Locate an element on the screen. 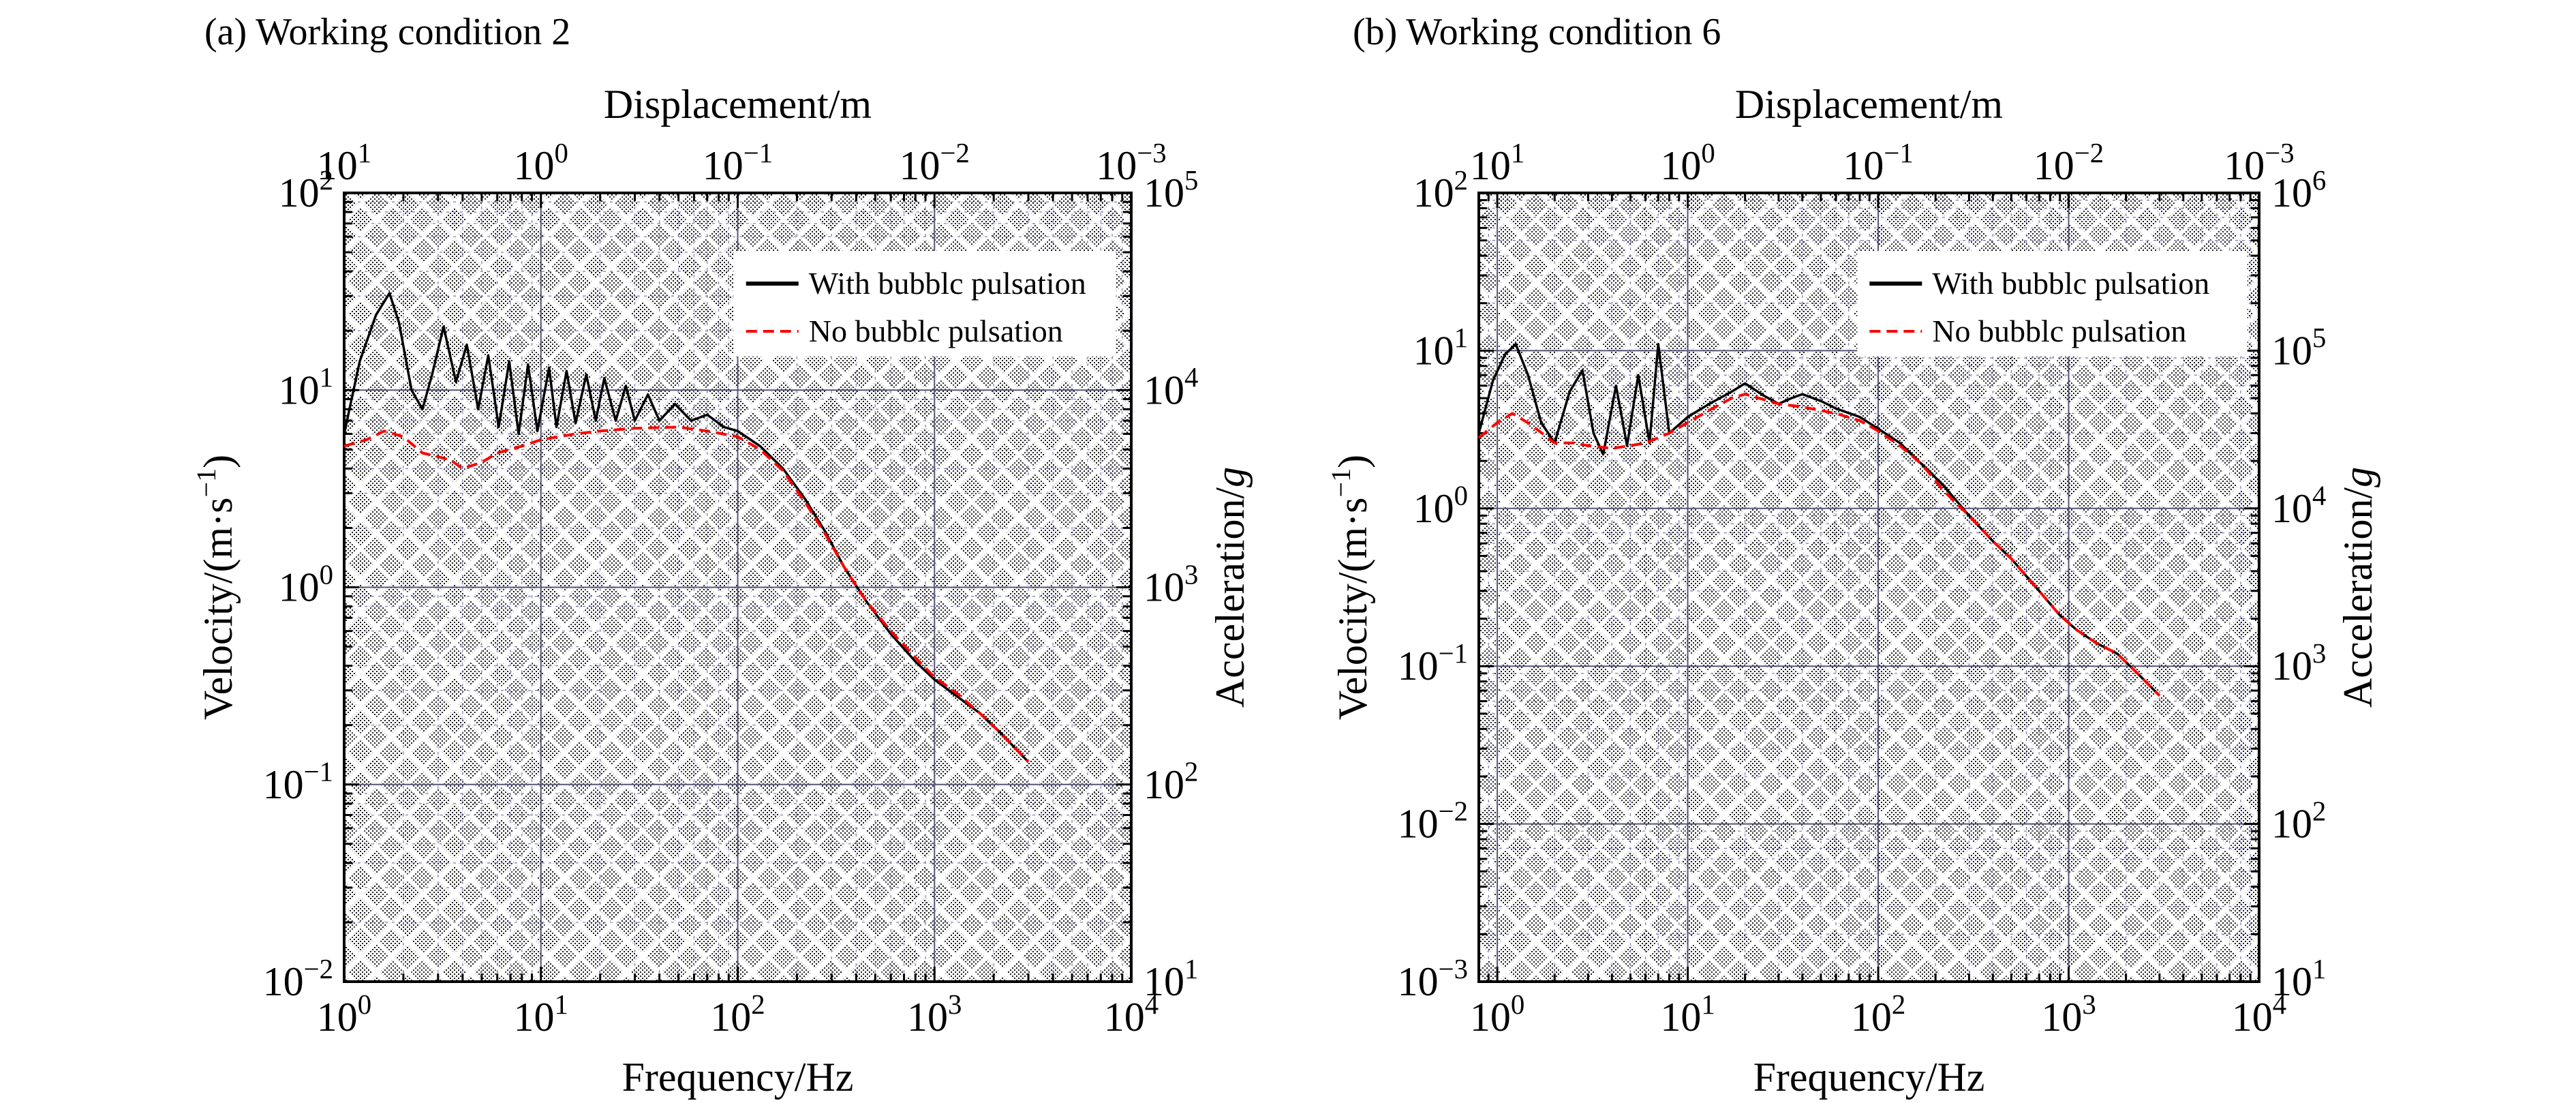 Image resolution: width=2576 pixels, height=1103 pixels. panel-title: (b) Working condition 6 is located at coordinates (1537, 32).